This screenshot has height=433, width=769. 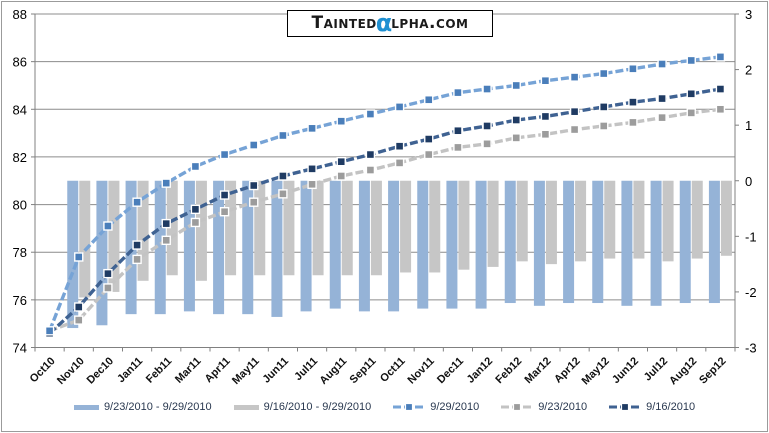 I want to click on x-axis-category-label: Sep12, so click(x=712, y=370).